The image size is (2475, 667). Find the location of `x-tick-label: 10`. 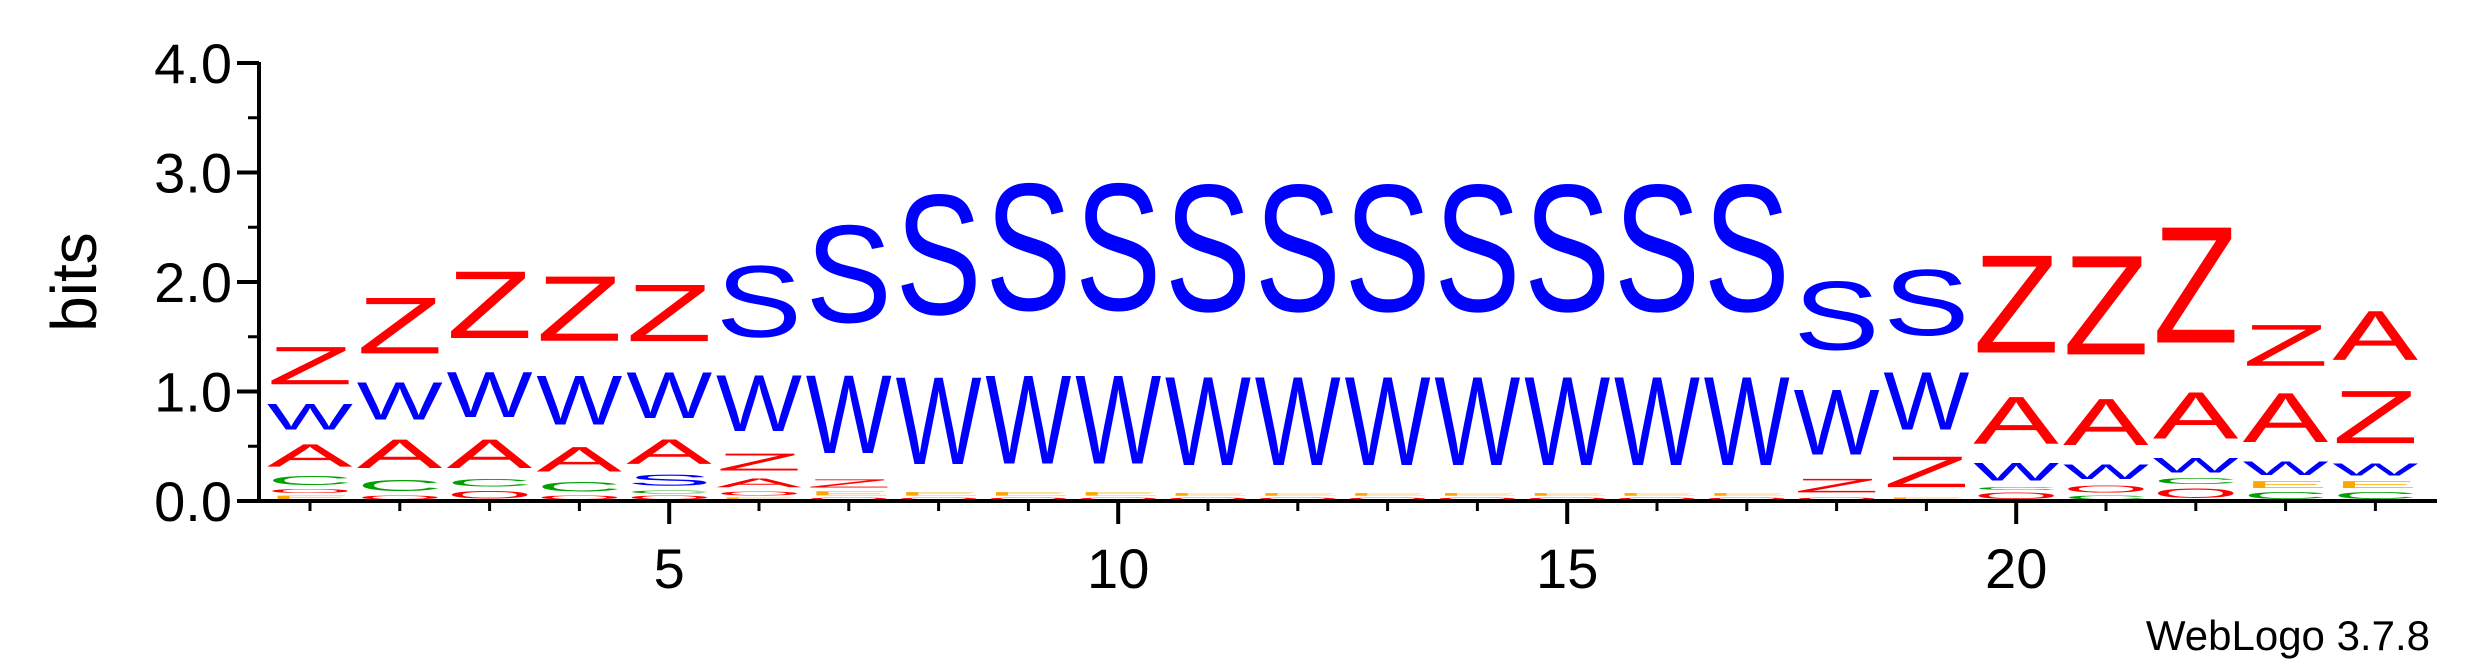

x-tick-label: 10 is located at coordinates (1118, 568).